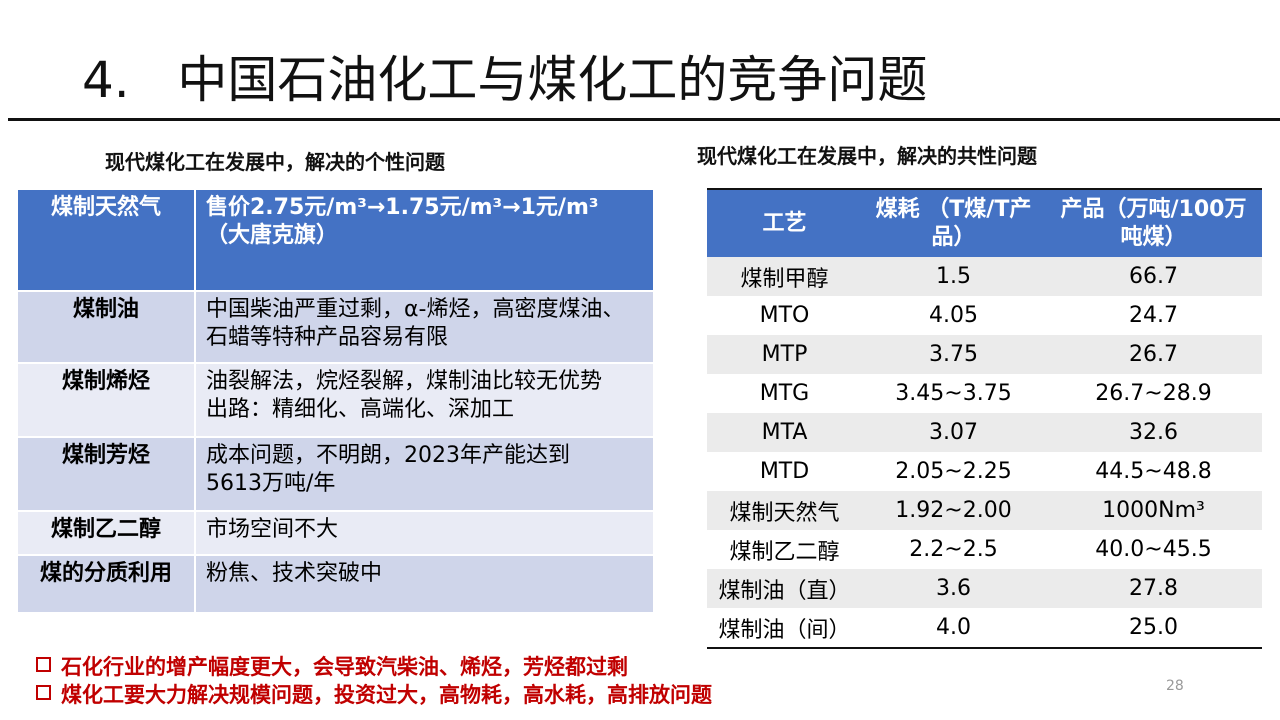 The height and width of the screenshot is (720, 1280). What do you see at coordinates (953, 432) in the screenshot?
I see `table-cell: 3.07` at bounding box center [953, 432].